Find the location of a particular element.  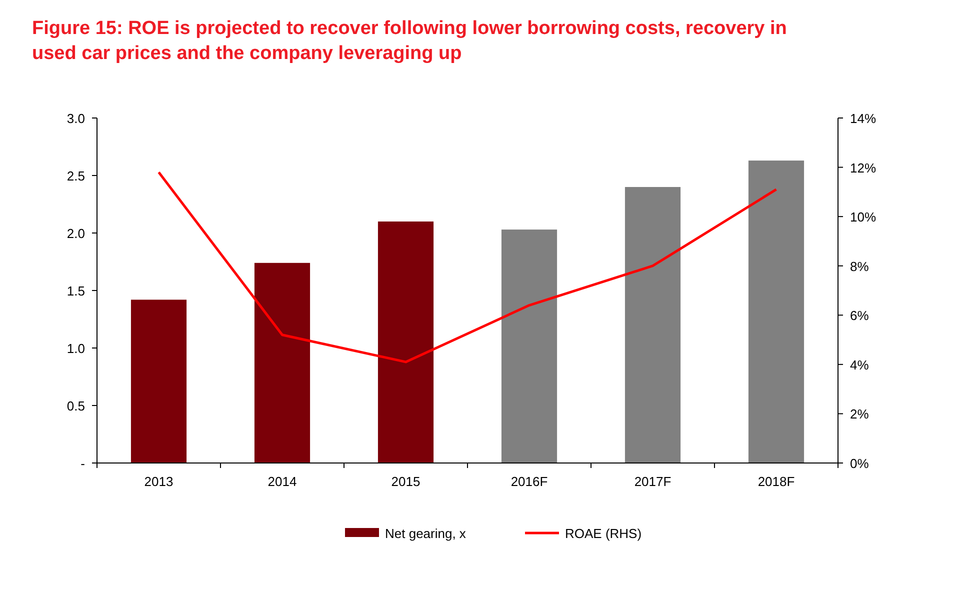

y2-tick-label: 2% is located at coordinates (860, 414).